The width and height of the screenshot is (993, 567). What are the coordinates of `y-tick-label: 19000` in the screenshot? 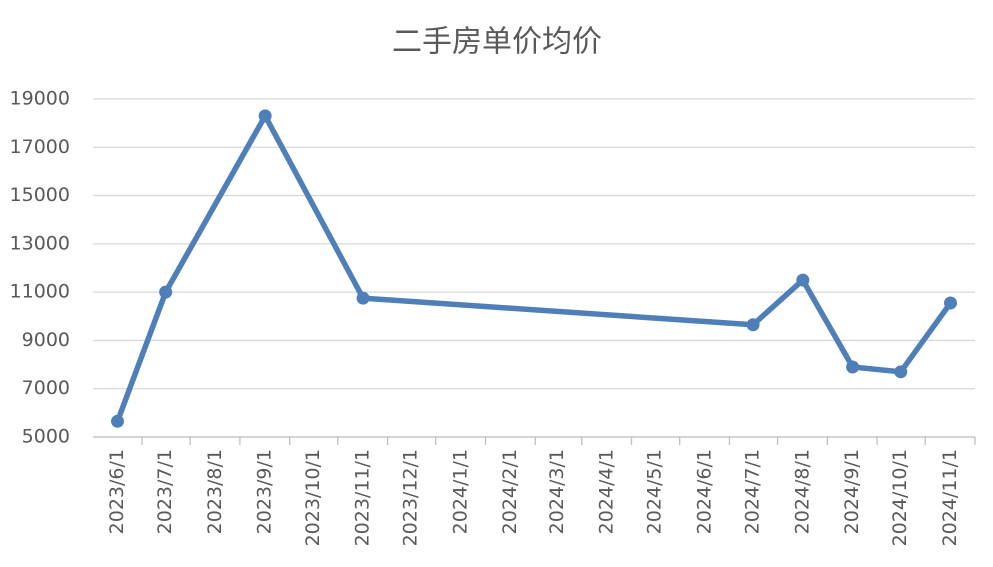 It's located at (40, 99).